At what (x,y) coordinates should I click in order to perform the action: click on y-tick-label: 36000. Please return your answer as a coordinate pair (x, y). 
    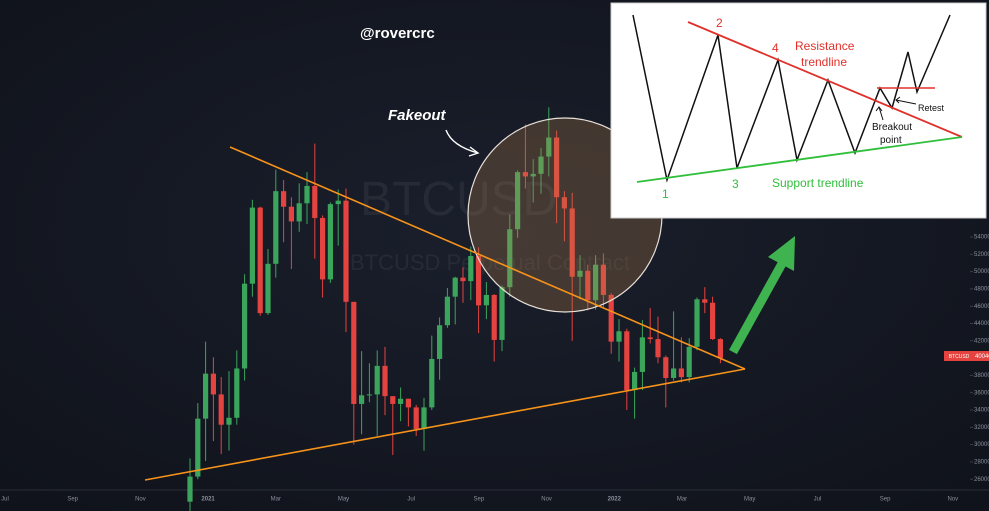
    Looking at the image, I should click on (981, 393).